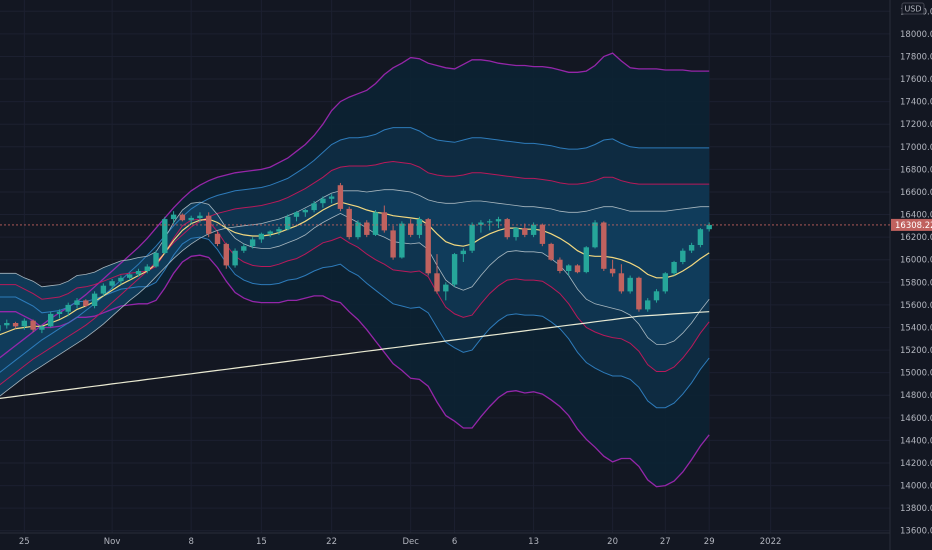  I want to click on price-tick-label: 15200.00, so click(916, 351).